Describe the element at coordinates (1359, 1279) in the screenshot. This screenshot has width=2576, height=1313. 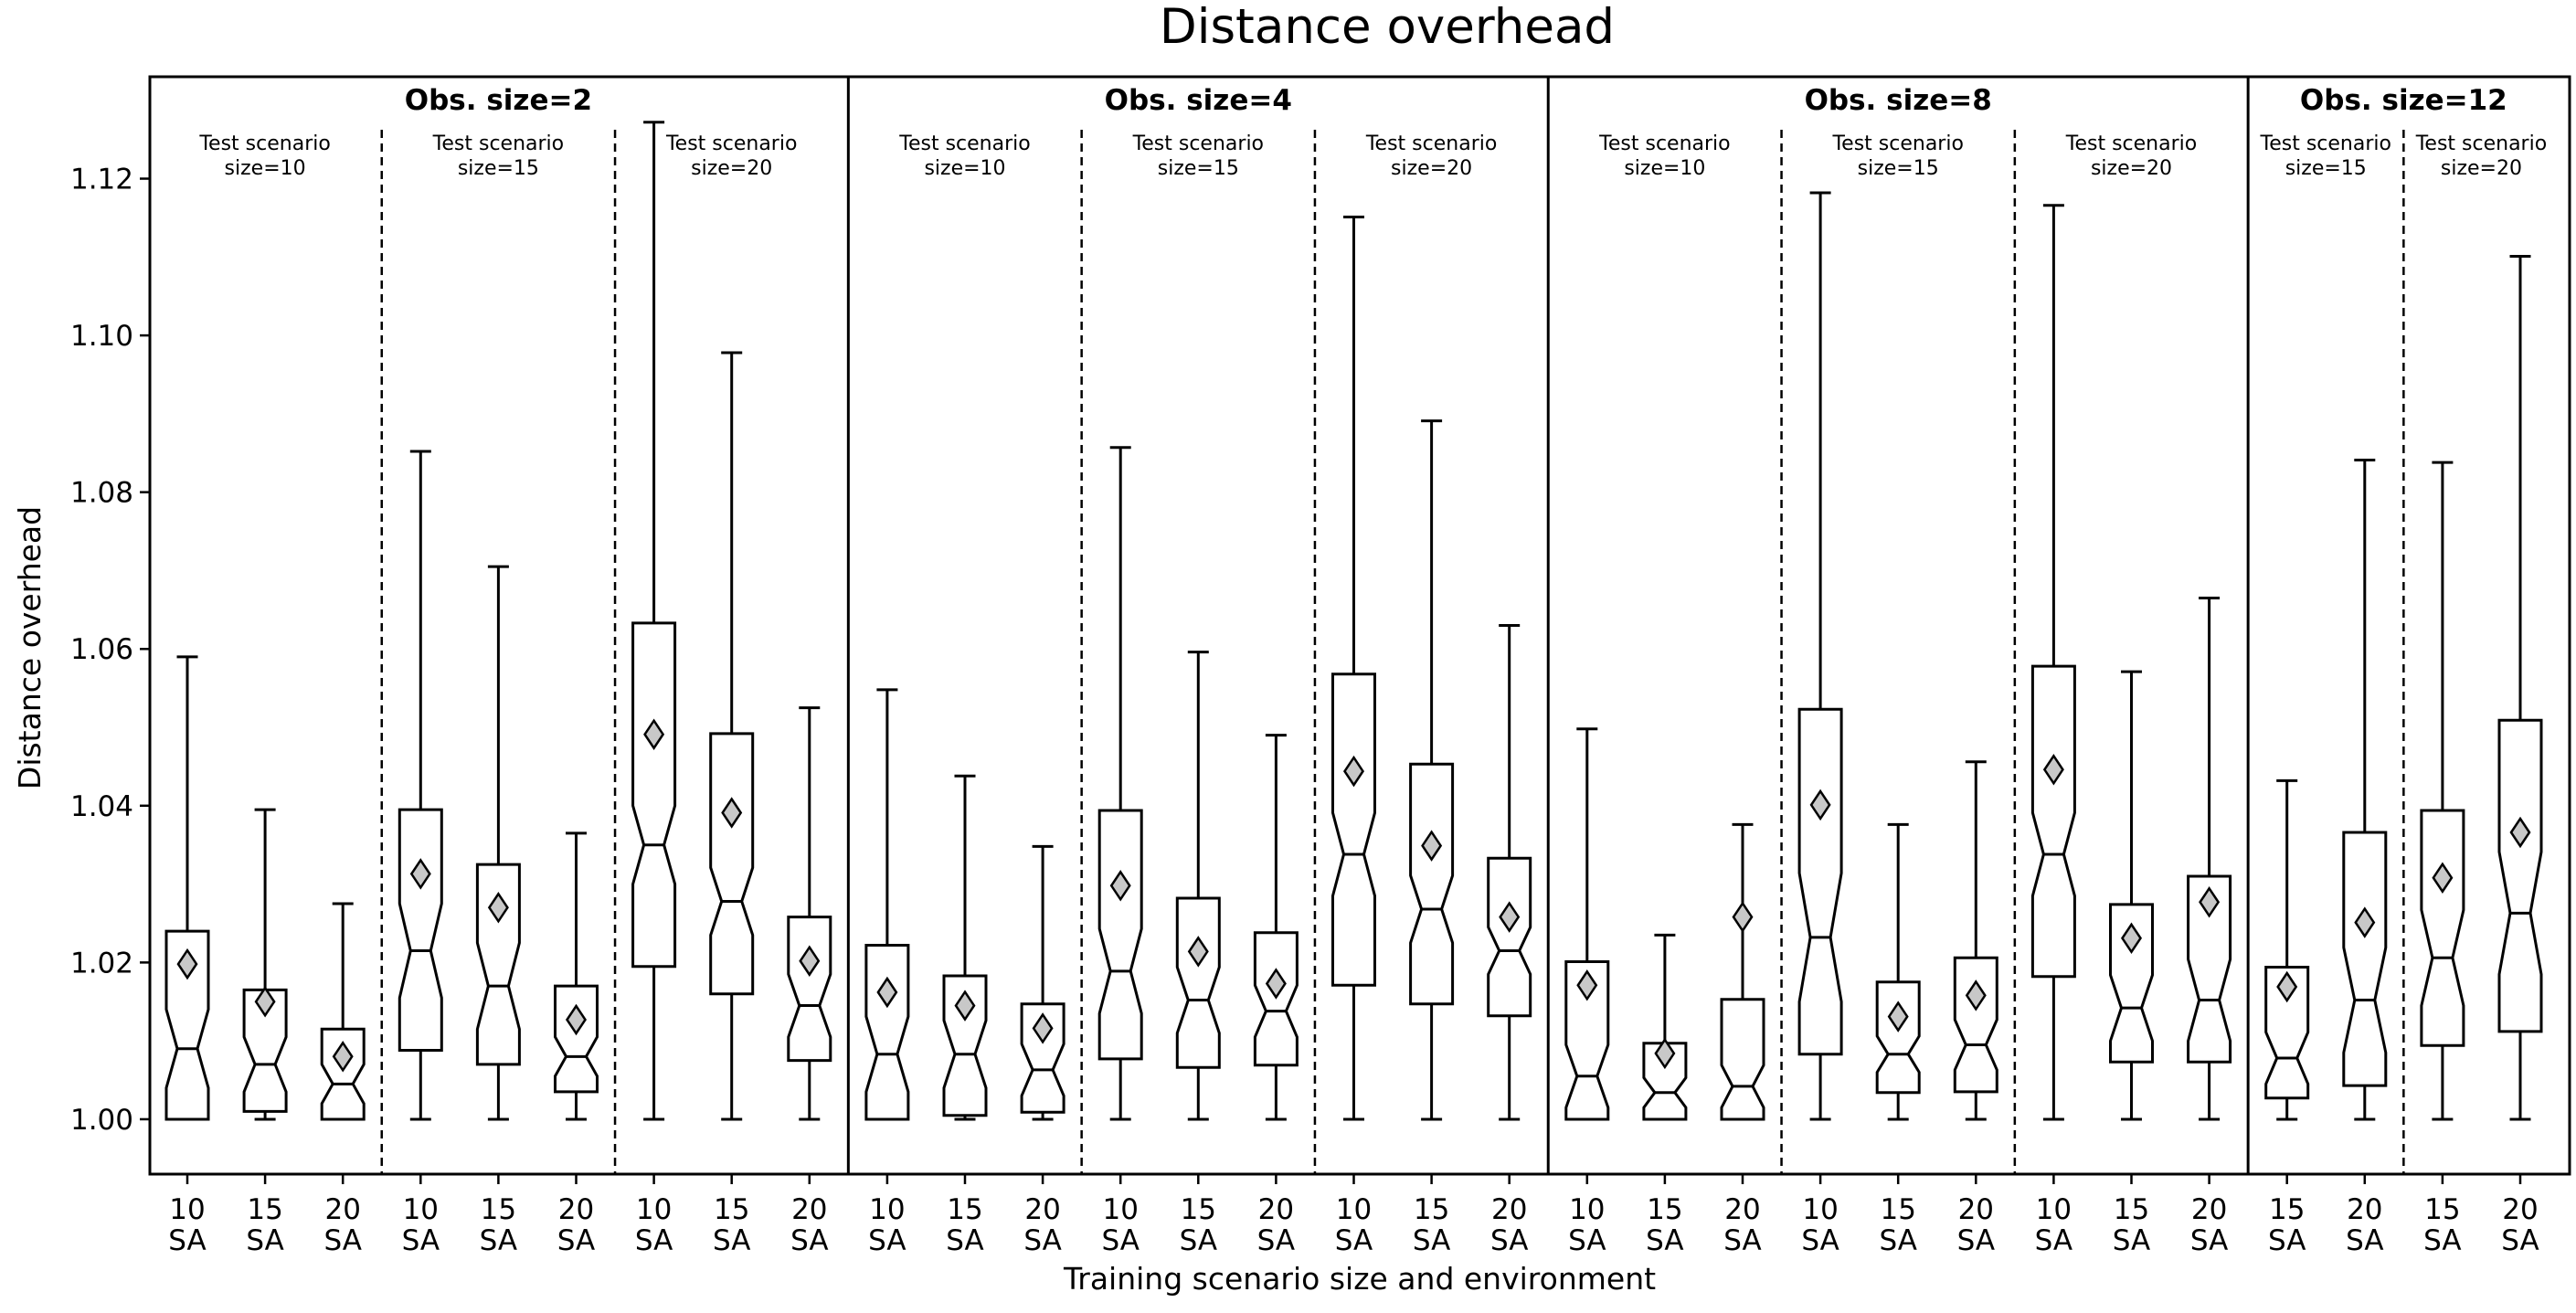
I see `x-axis-label: Training scenario size and environment` at that location.